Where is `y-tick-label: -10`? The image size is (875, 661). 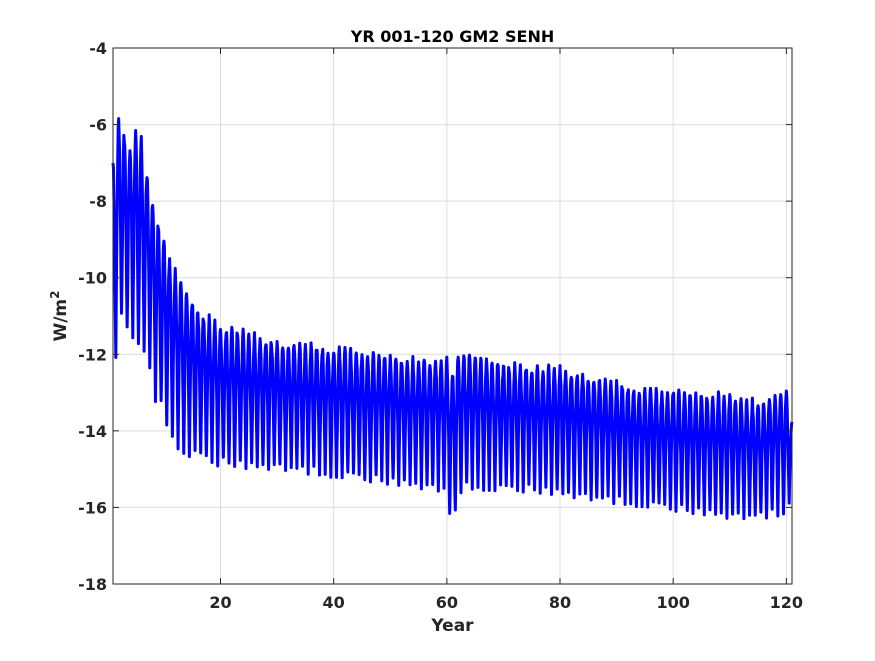
y-tick-label: -10 is located at coordinates (92, 278).